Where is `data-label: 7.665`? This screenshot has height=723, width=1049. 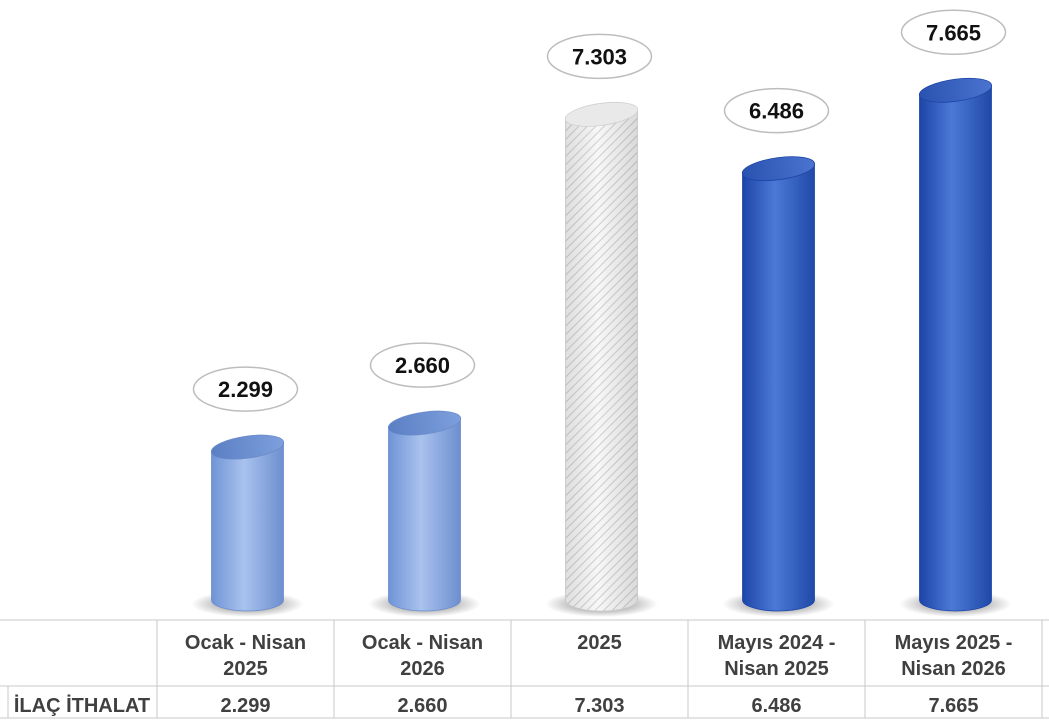
data-label: 7.665 is located at coordinates (953, 32).